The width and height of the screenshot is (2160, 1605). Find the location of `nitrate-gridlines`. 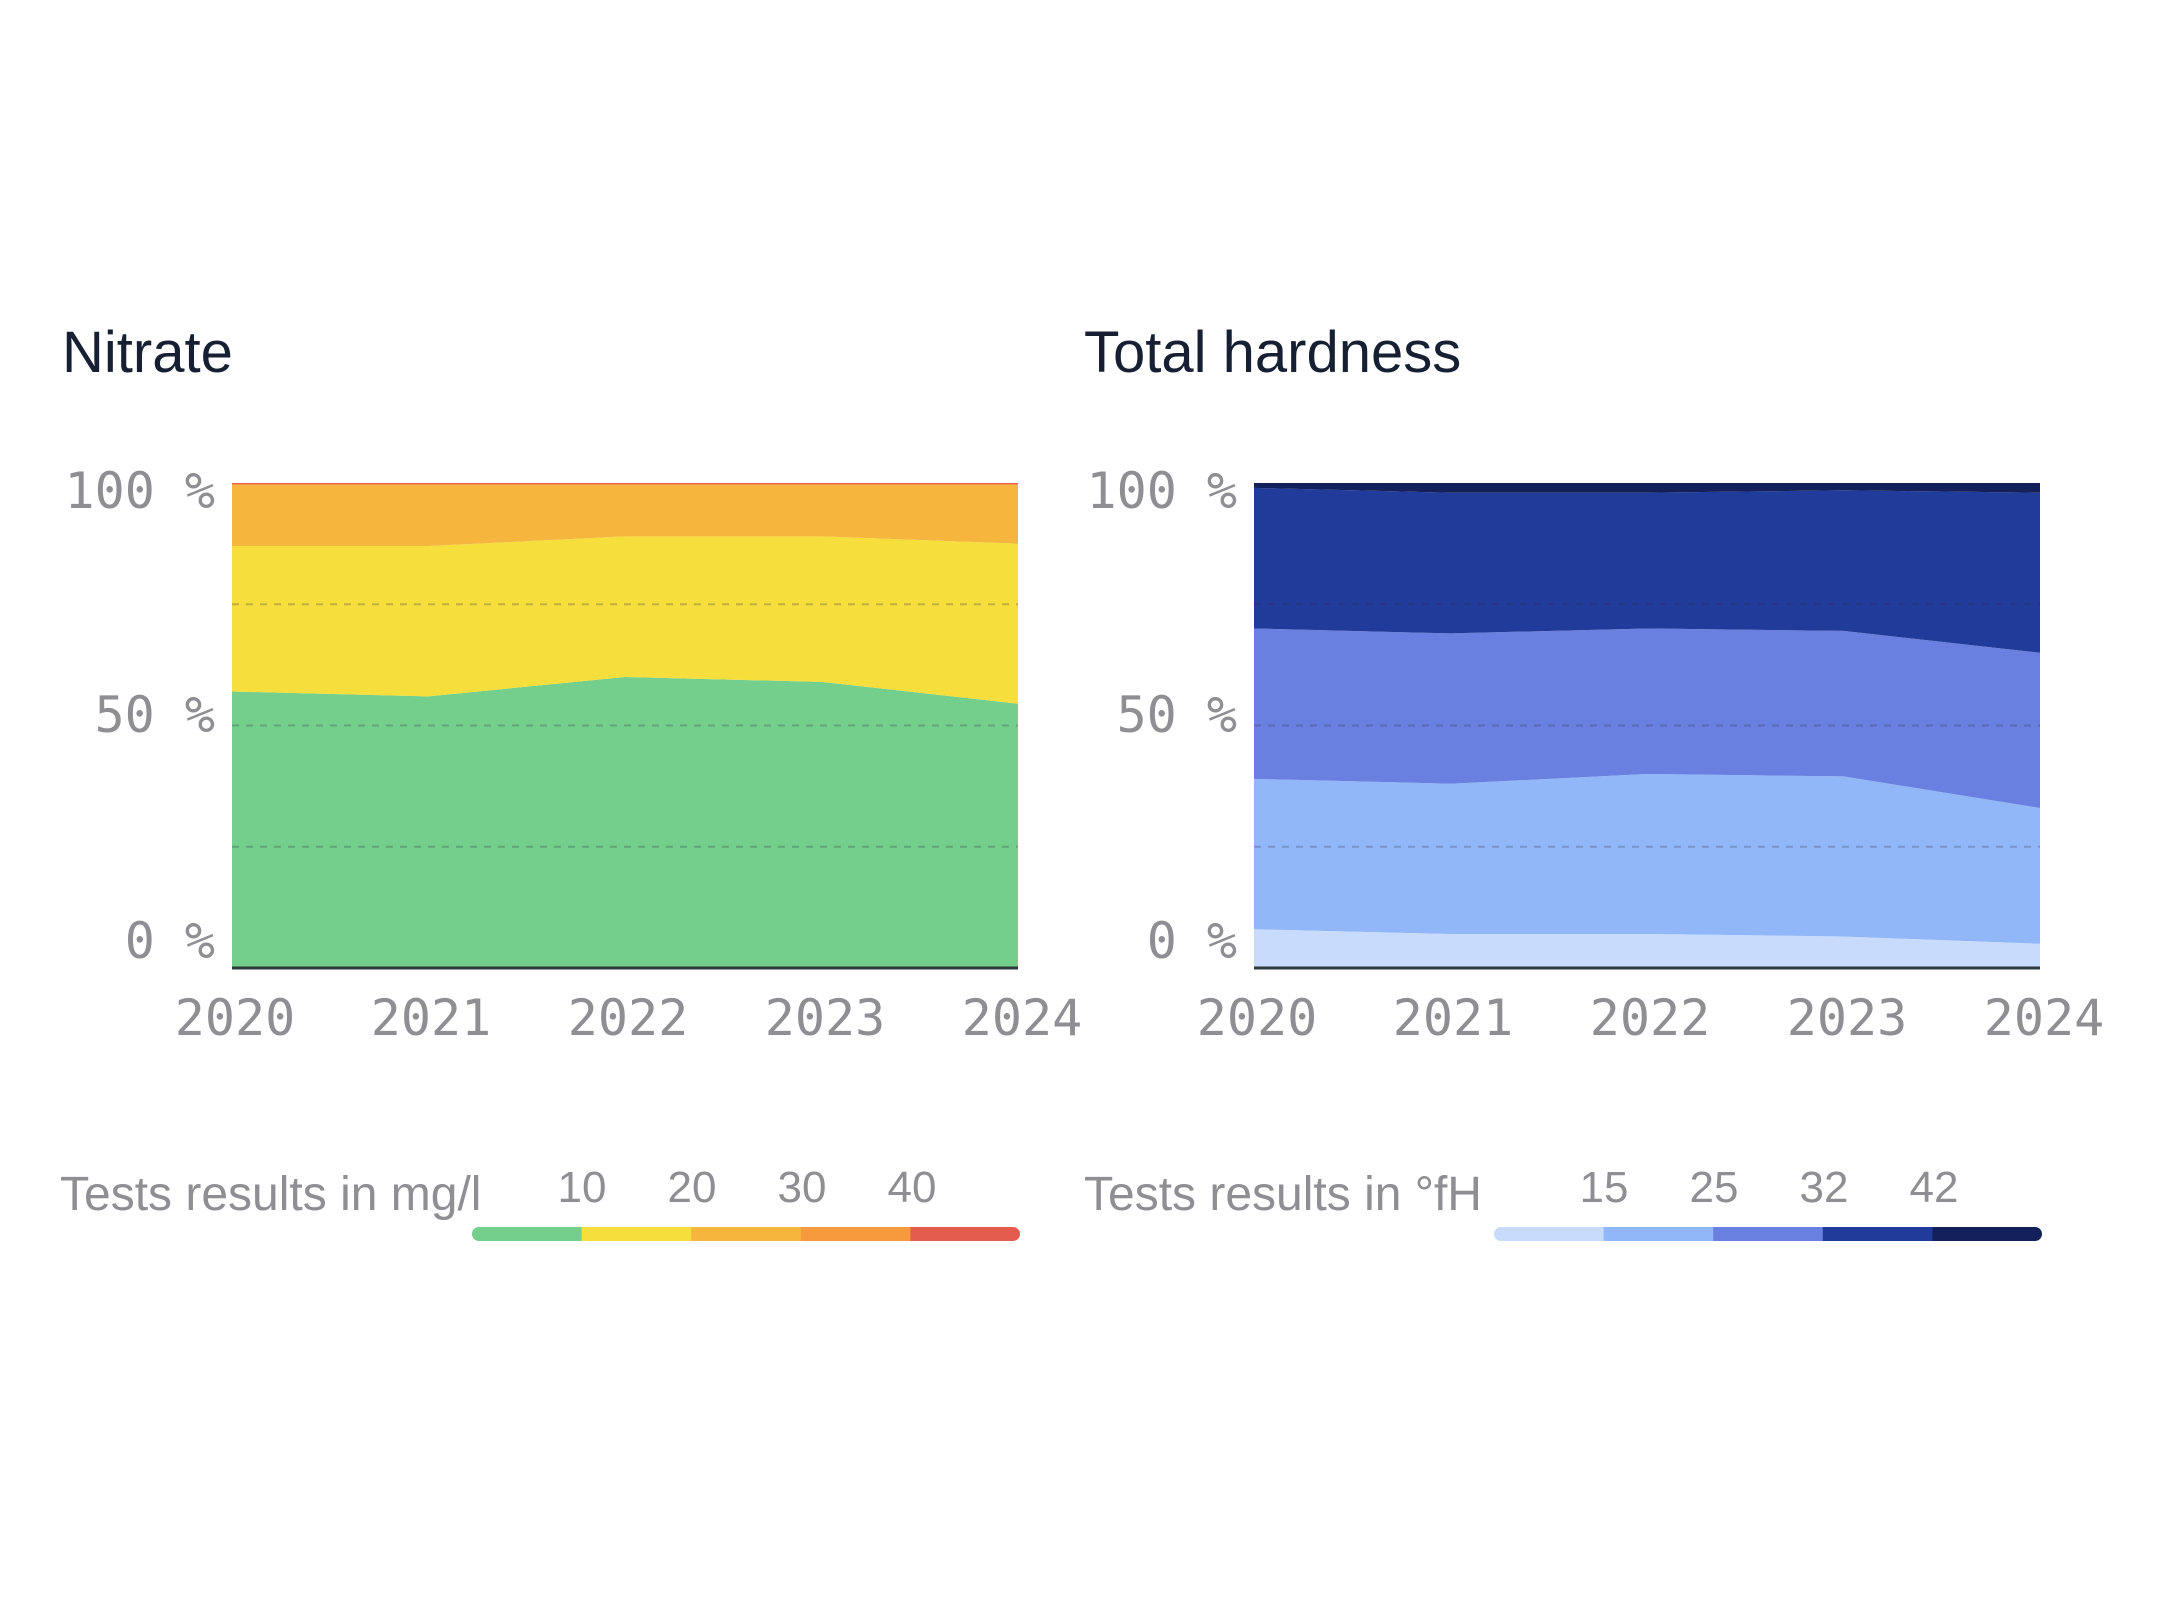

nitrate-gridlines is located at coordinates (625, 725).